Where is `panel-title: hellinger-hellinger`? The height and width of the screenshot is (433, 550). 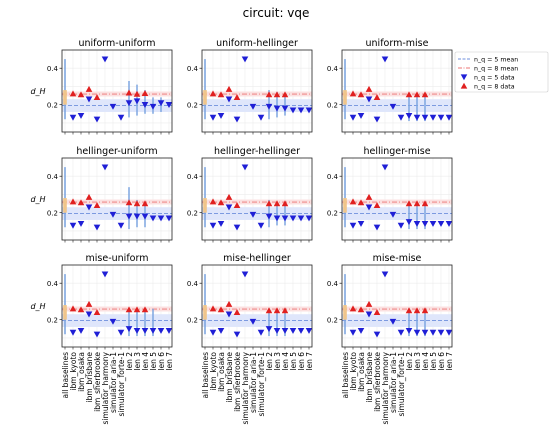 panel-title: hellinger-hellinger is located at coordinates (257, 151).